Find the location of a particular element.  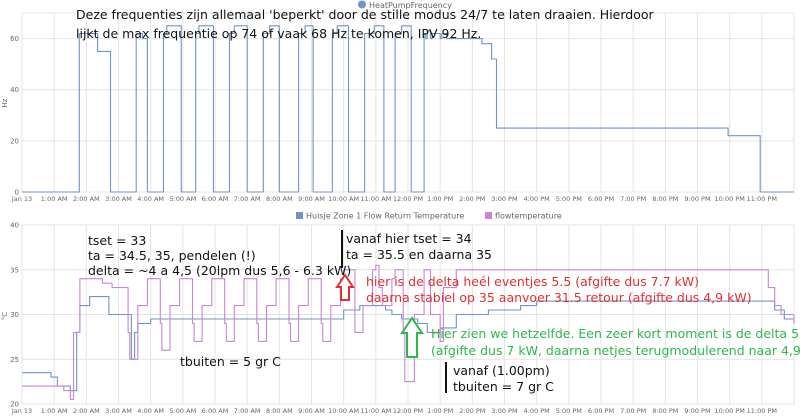

note-tset: tset = 33 is located at coordinates (117, 240).